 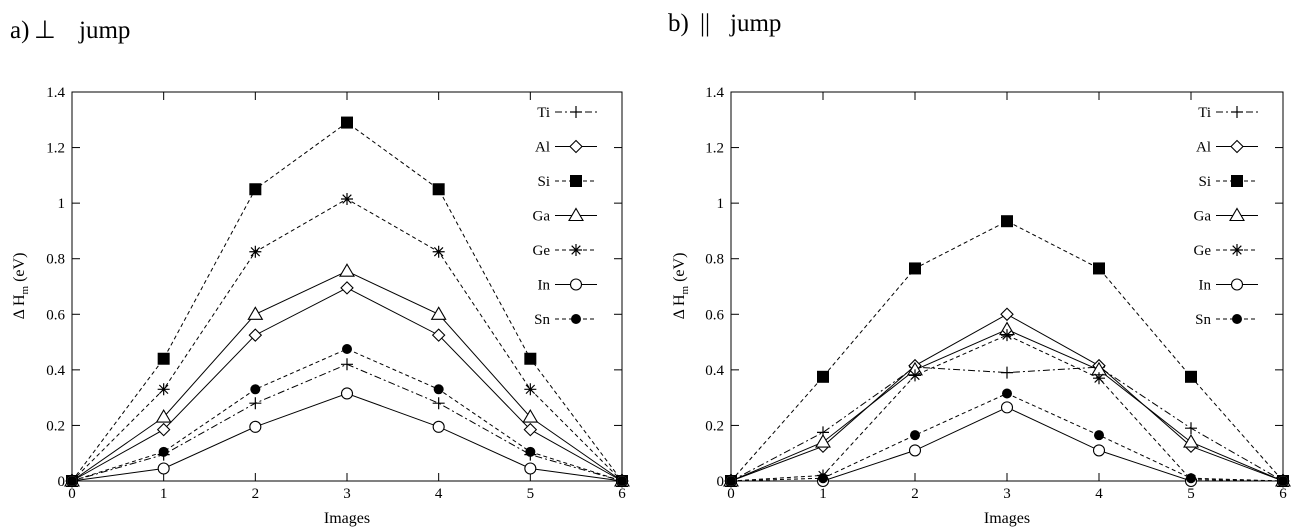 I want to click on legend-marker-sn-a, so click(x=576, y=319).